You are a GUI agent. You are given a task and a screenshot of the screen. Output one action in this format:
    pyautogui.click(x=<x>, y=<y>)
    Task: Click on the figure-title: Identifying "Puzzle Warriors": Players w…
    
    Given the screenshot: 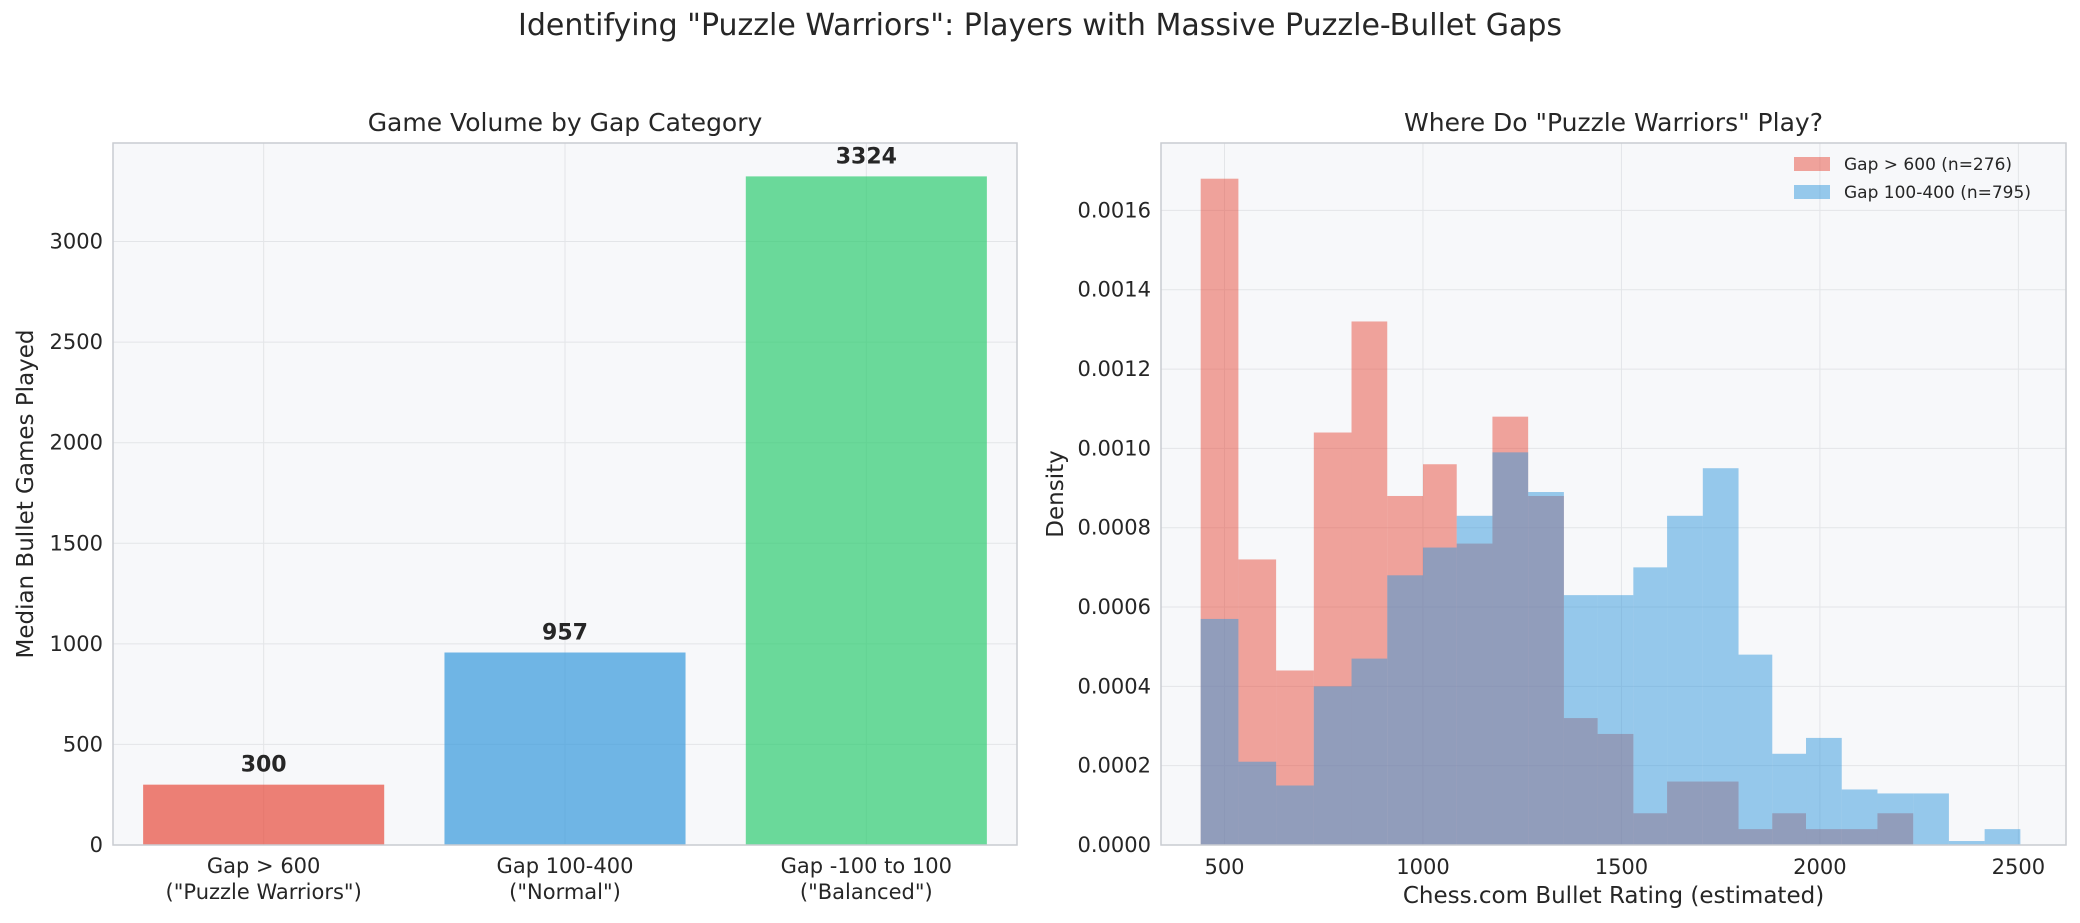 What is the action you would take?
    pyautogui.click(x=1040, y=25)
    